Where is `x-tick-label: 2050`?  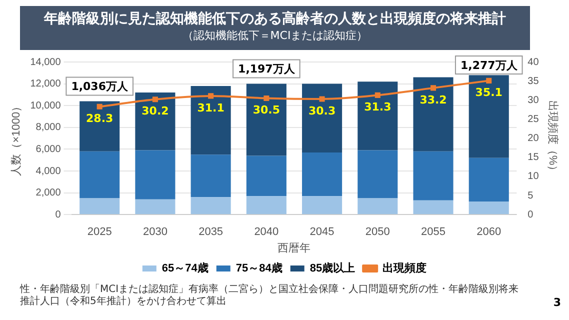 x-tick-label: 2050 is located at coordinates (377, 232).